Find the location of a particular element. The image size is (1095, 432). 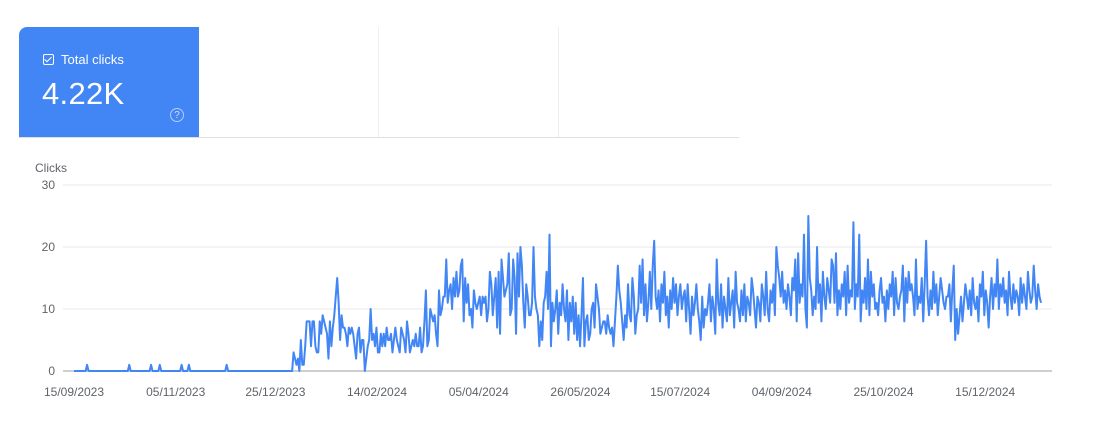

metric-label-row: Total clicks is located at coordinates (83, 59).